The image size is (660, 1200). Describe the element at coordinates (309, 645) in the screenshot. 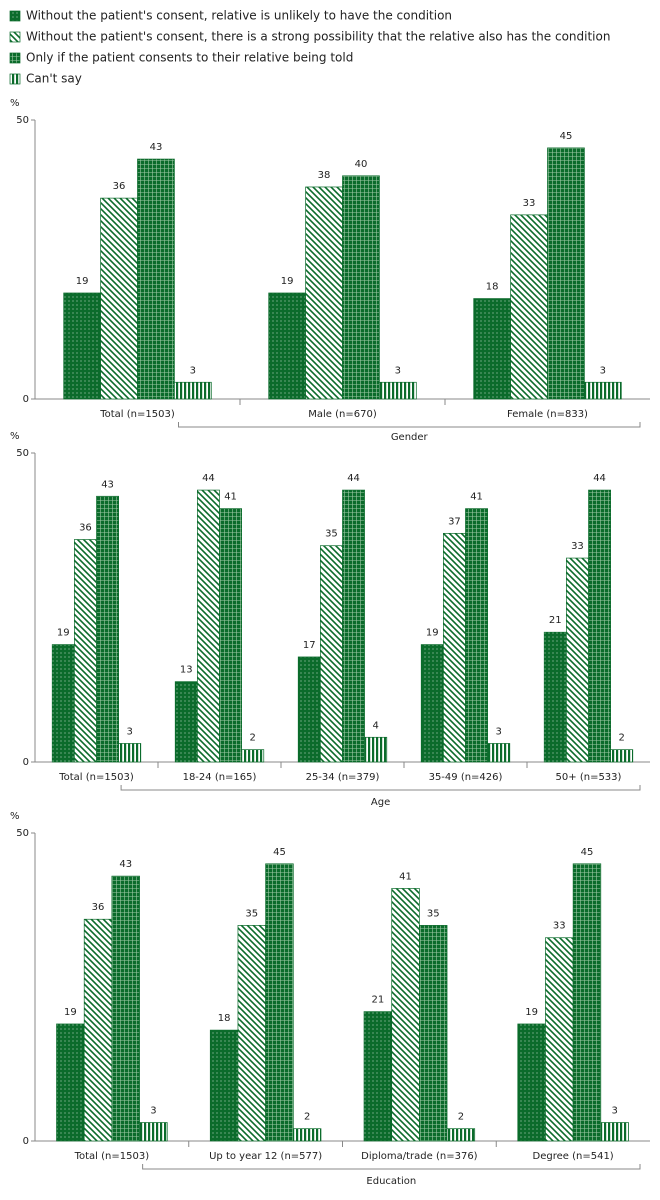

I see `value-label: 17` at that location.